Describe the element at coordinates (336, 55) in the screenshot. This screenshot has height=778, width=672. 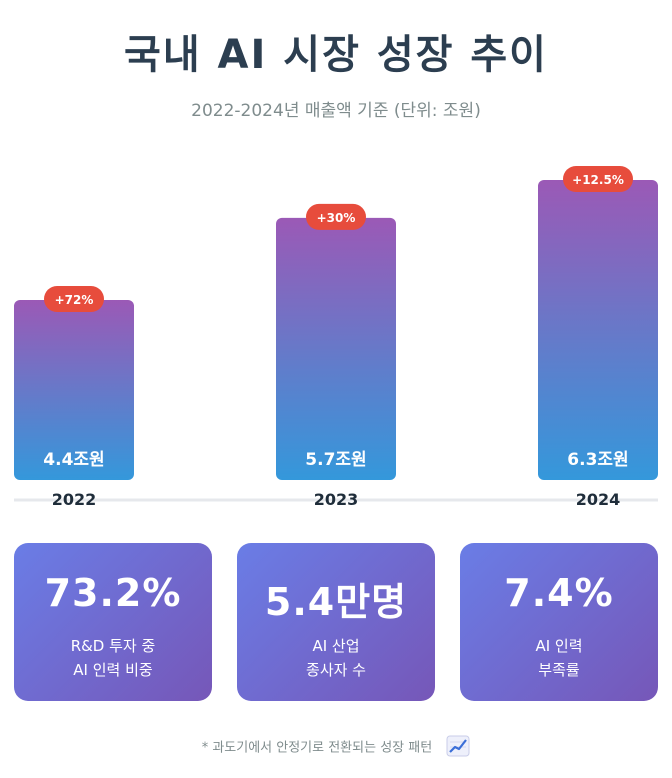
I see `chart-title: 국내 AI 시장 성장 추이` at that location.